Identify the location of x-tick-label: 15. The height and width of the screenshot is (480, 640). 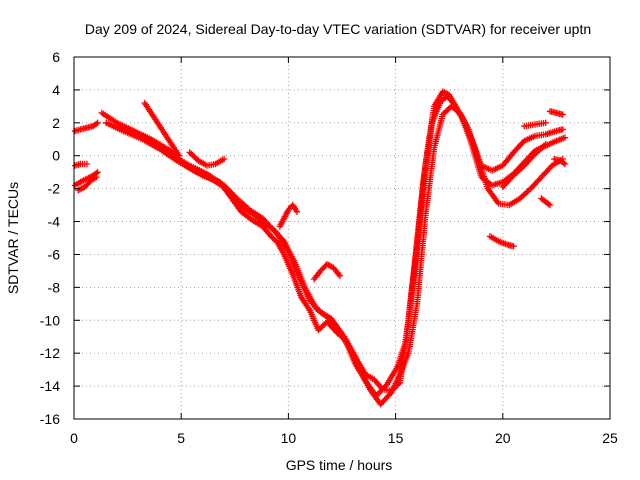
(396, 438).